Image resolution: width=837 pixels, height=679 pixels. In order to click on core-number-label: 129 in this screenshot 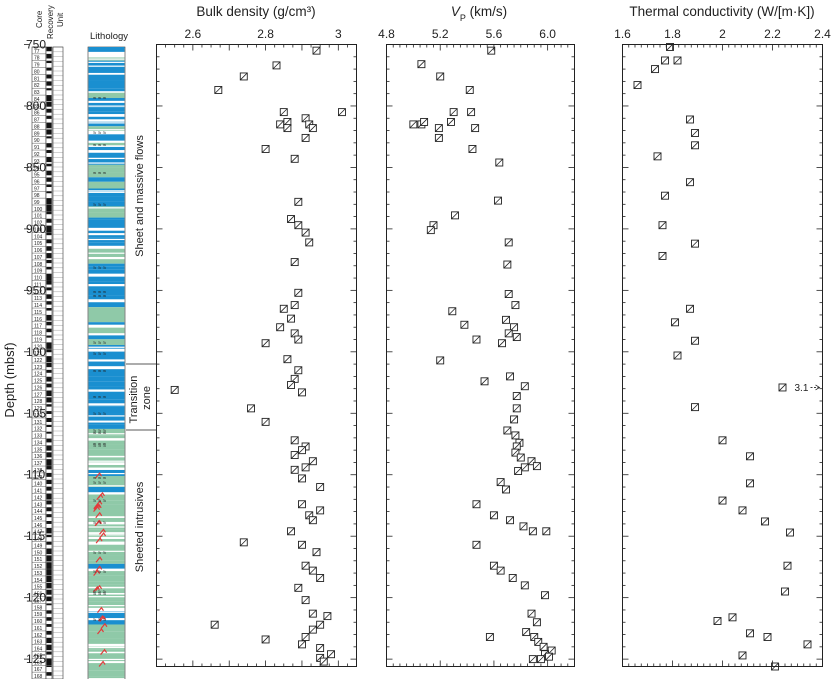, I will do `click(38, 409)`.